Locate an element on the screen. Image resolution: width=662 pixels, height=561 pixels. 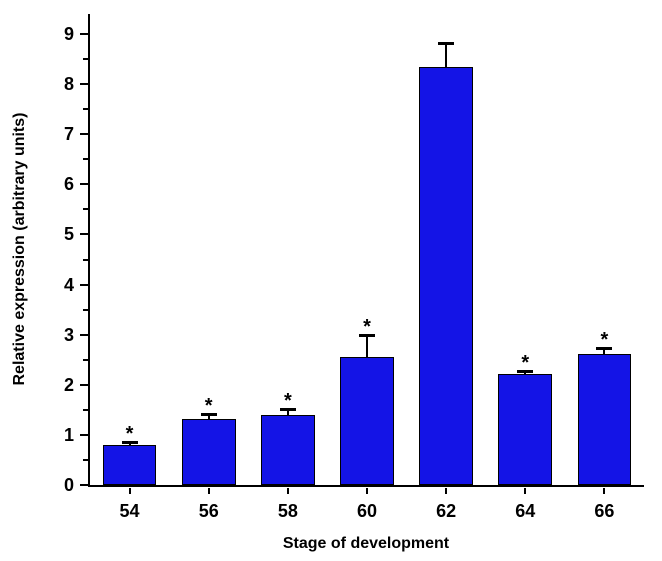
x-tick-label: 66 is located at coordinates (604, 511).